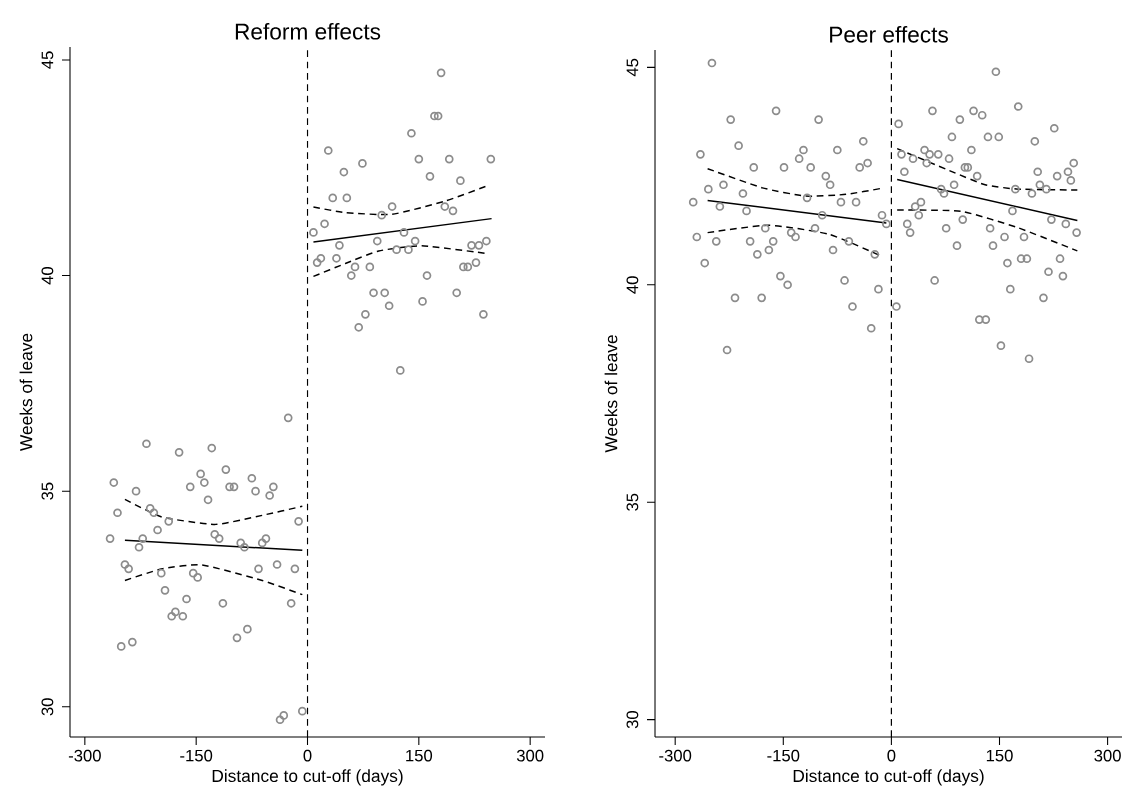 The width and height of the screenshot is (1135, 796). Describe the element at coordinates (889, 34) in the screenshot. I see `chart-title: Peer effects` at that location.